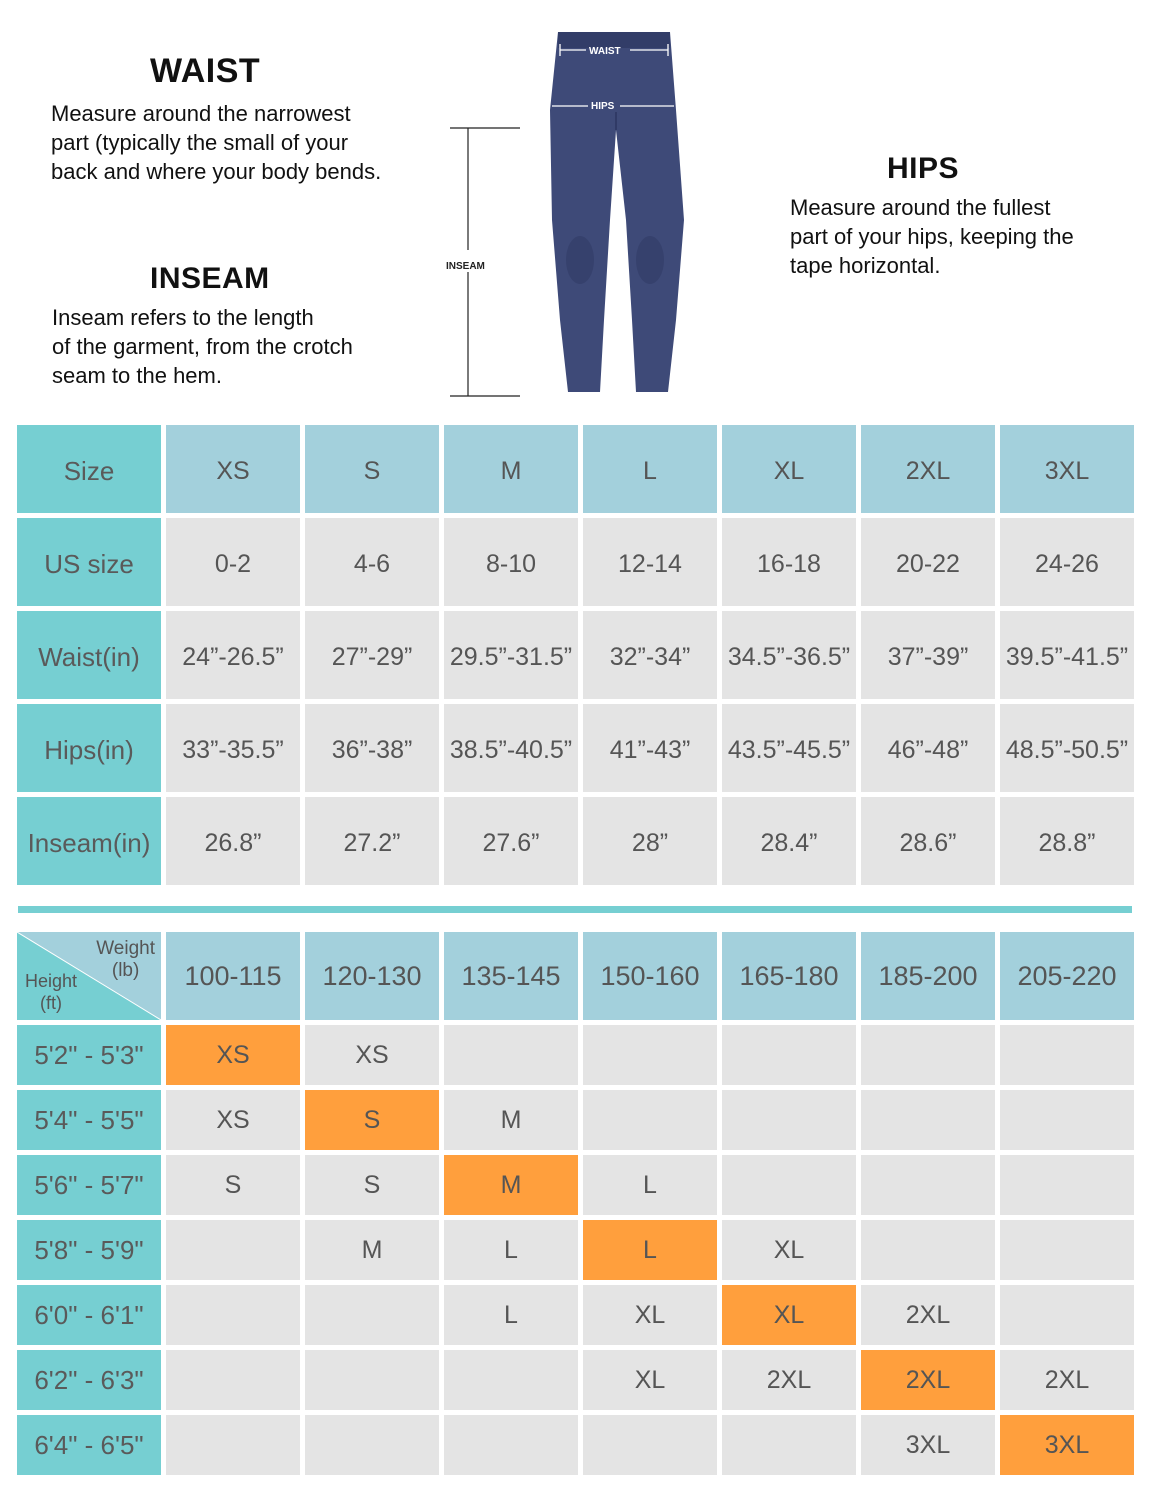 This screenshot has height=1500, width=1154. I want to click on table-cell: 28.8”, so click(1067, 841).